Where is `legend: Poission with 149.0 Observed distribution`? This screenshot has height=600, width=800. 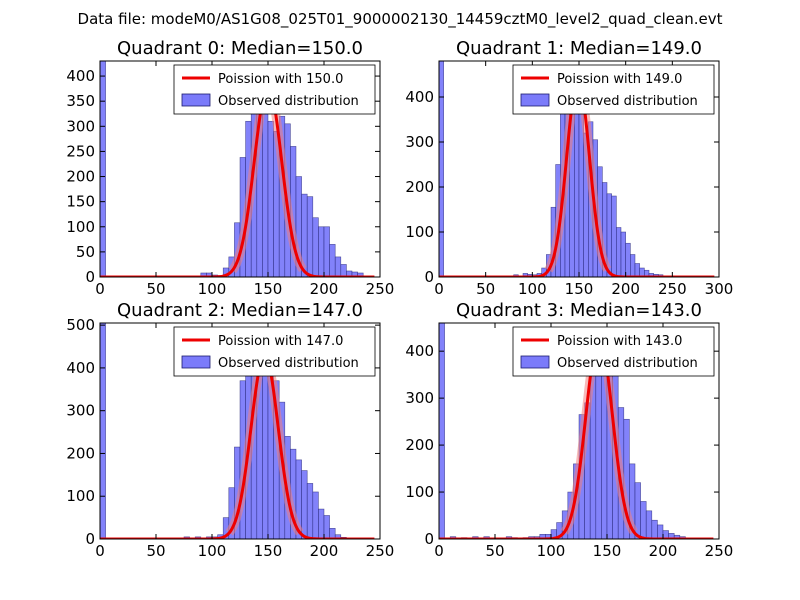 legend: Poission with 149.0 Observed distribution is located at coordinates (613, 89).